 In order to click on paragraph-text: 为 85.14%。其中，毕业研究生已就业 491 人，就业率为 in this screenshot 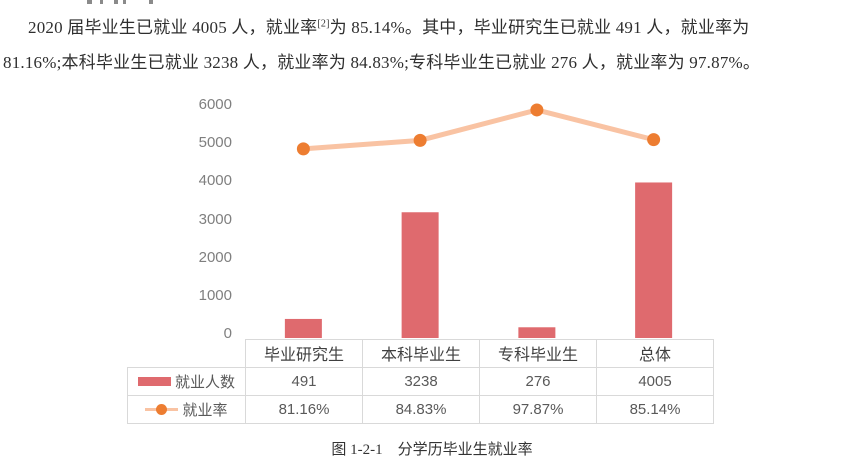, I will do `click(539, 27)`.